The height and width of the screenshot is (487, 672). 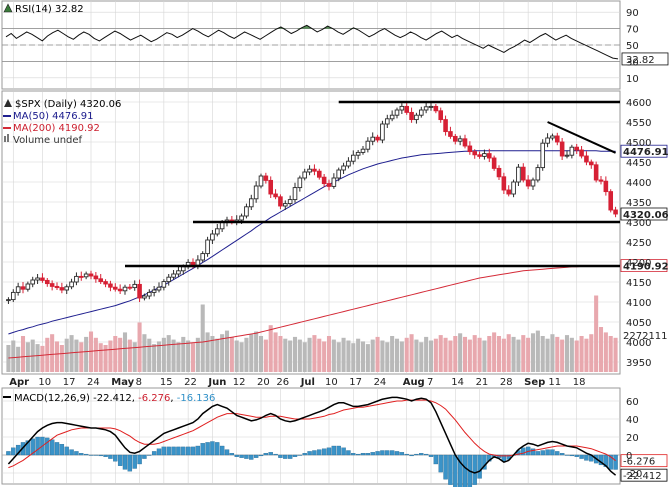 I want to click on rsi-ytick-label: 90, so click(x=632, y=13).